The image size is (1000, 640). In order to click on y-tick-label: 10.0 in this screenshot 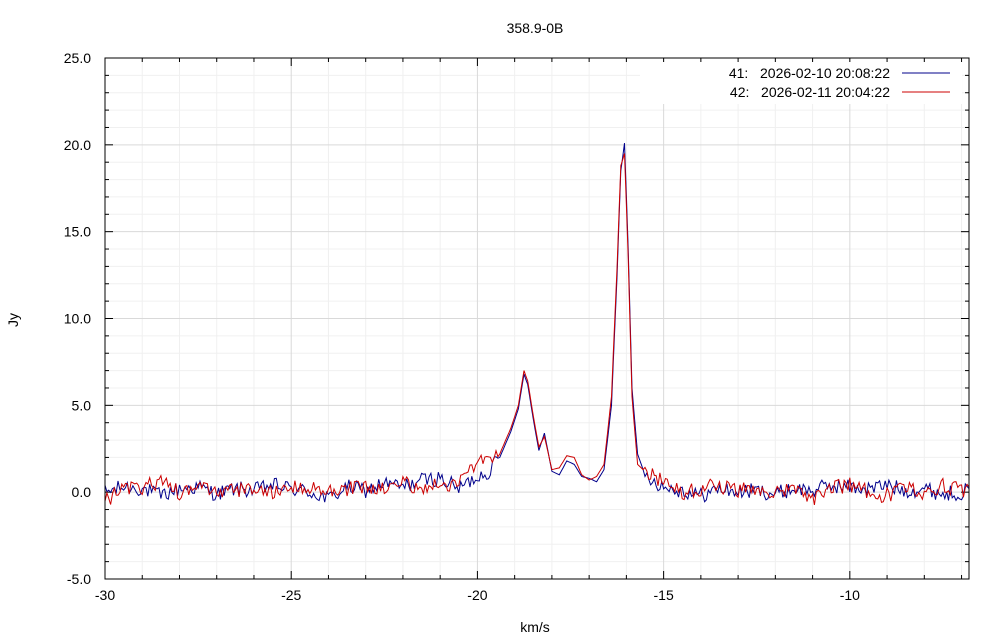, I will do `click(77, 319)`.